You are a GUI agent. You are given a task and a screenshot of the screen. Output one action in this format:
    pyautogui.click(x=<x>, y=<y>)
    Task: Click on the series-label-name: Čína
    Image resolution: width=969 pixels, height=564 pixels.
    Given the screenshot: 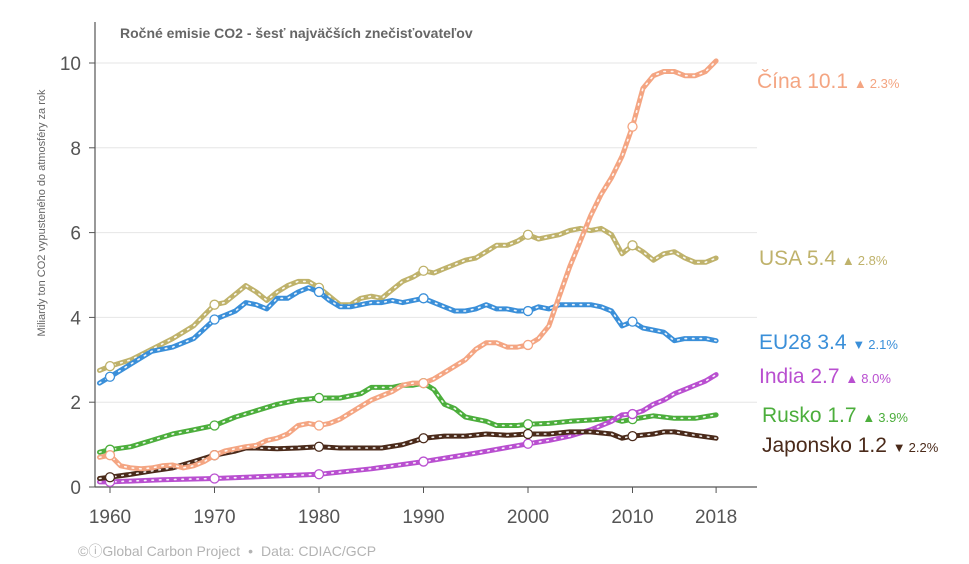 What is the action you would take?
    pyautogui.click(x=782, y=81)
    